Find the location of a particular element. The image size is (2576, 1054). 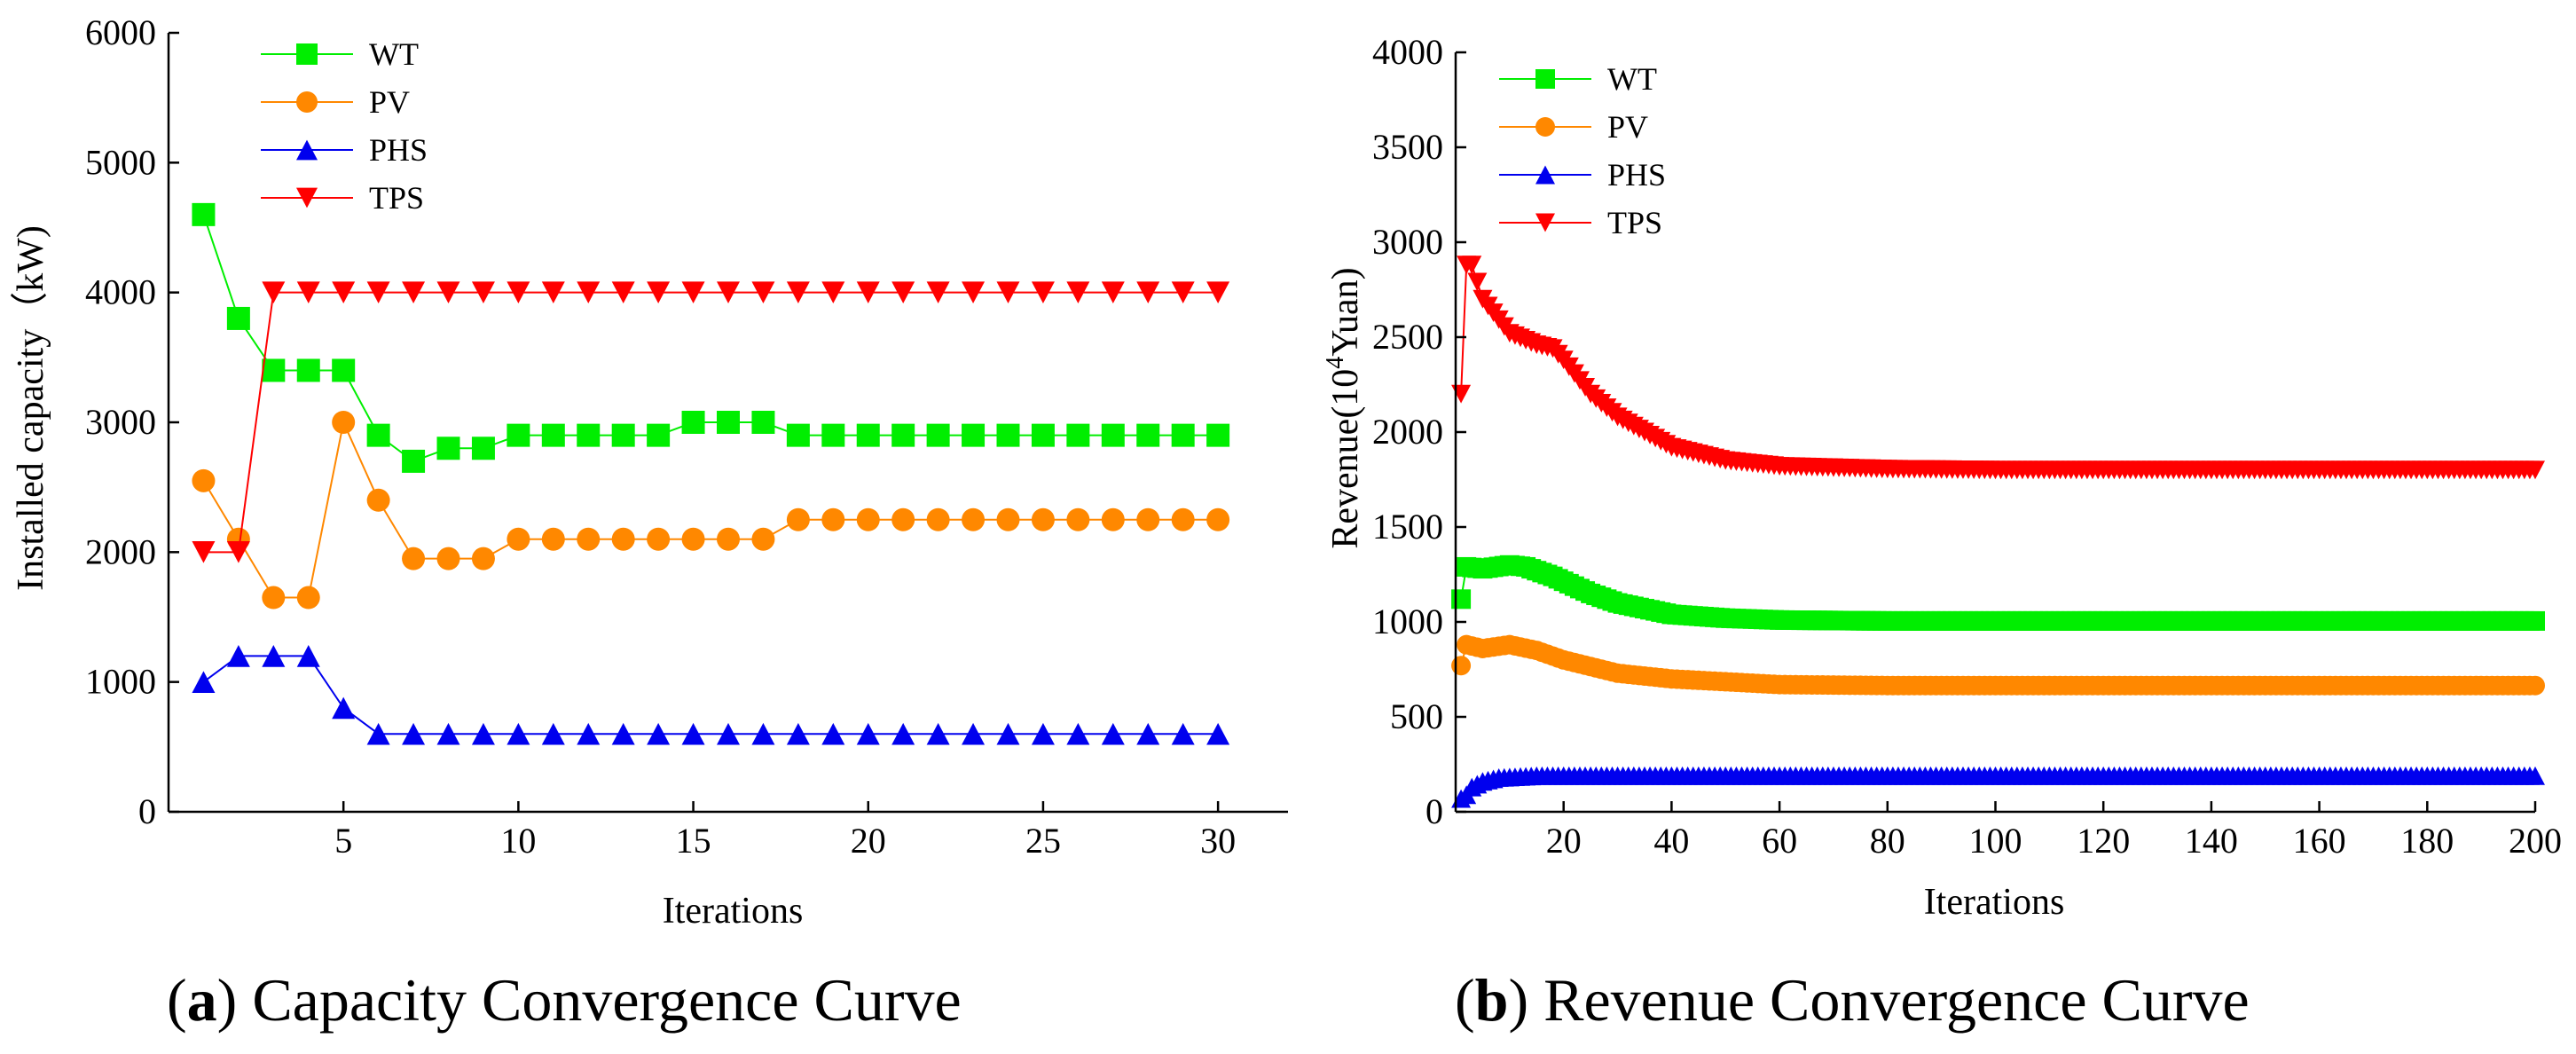

legend-item-pv: PV is located at coordinates (335, 102).